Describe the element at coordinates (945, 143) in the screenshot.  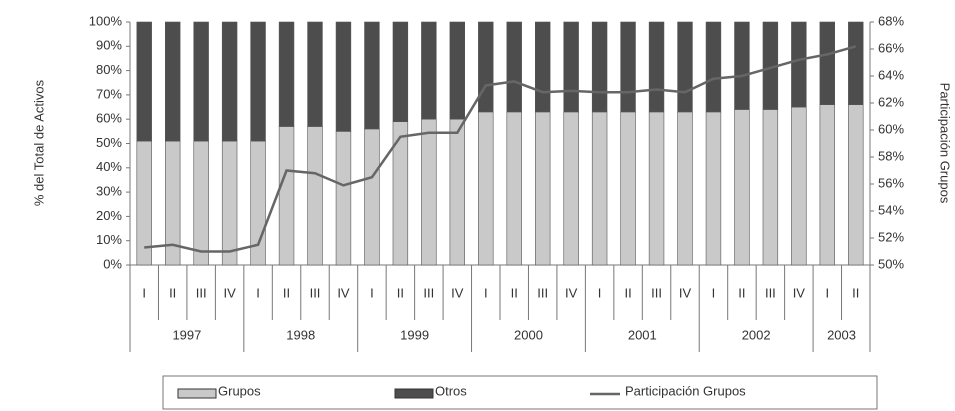
I see `y2-axis-label: Participación Grupos` at that location.